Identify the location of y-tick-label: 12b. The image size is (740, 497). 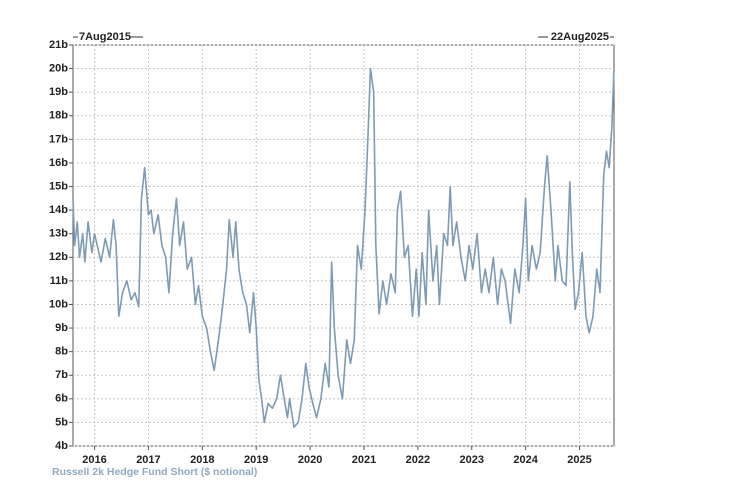
(58, 257).